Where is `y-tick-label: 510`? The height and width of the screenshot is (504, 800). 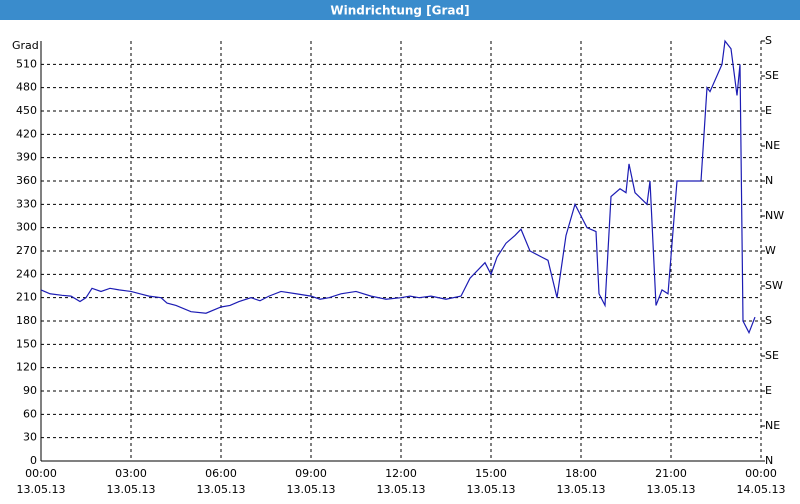 y-tick-label: 510 is located at coordinates (26, 63).